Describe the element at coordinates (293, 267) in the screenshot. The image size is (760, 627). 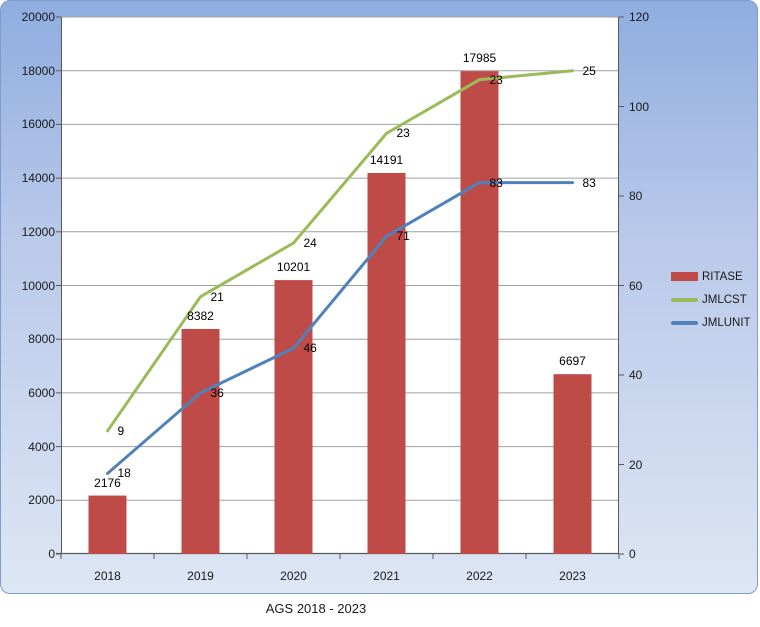
I see `bar-value-label: 10201` at that location.